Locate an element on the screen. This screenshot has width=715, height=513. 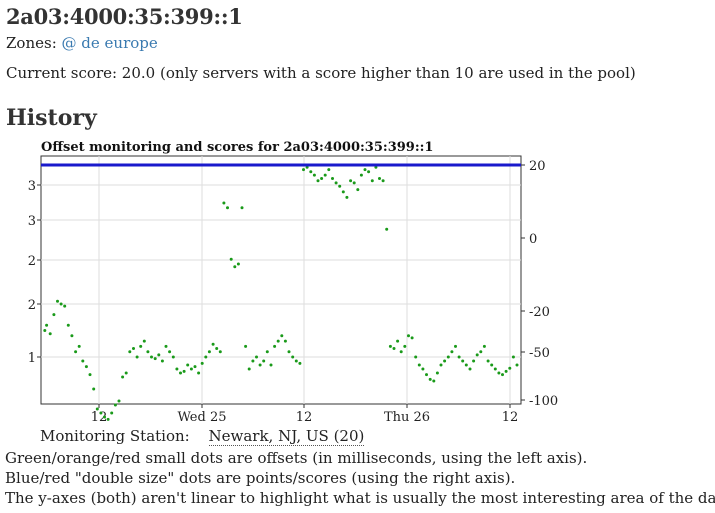
right-tick-label: -20 is located at coordinates (539, 312).